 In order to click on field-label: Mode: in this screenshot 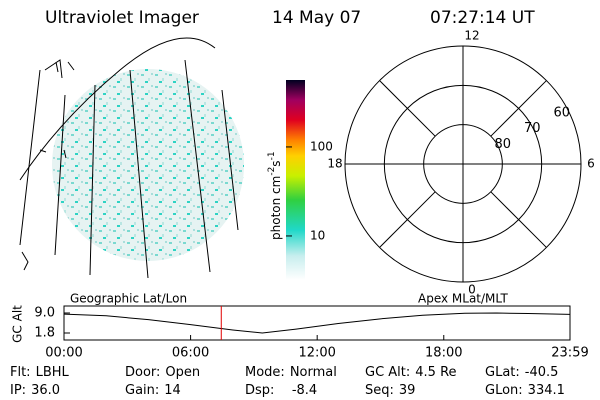, I will do `click(265, 372)`.